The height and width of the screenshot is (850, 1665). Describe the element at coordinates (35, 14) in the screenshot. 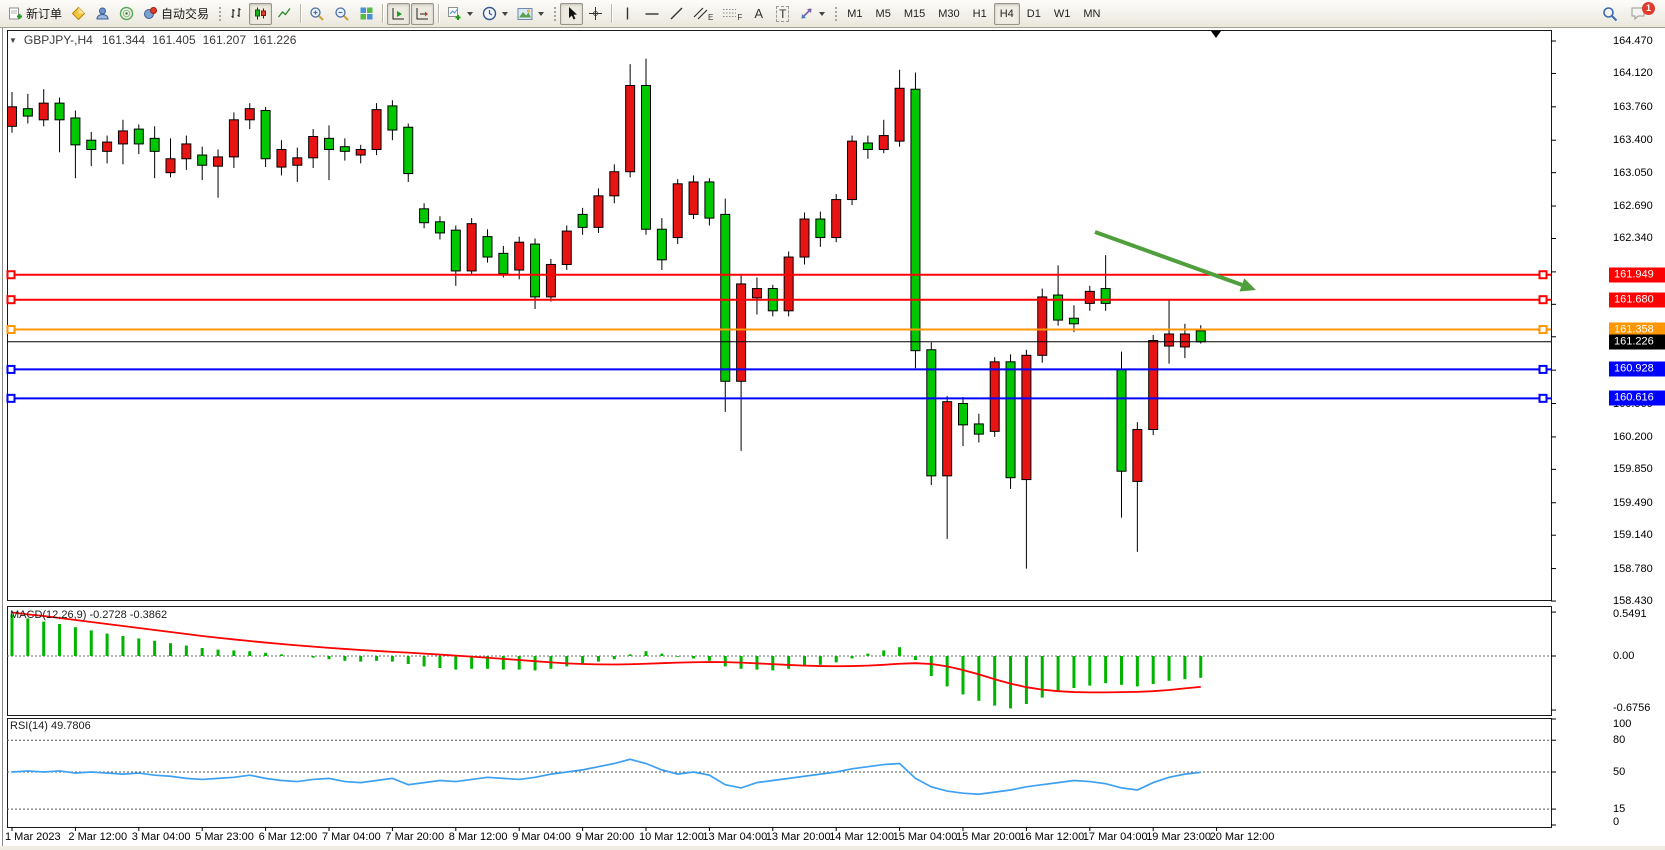

I see `new-order-button: 新订单` at that location.